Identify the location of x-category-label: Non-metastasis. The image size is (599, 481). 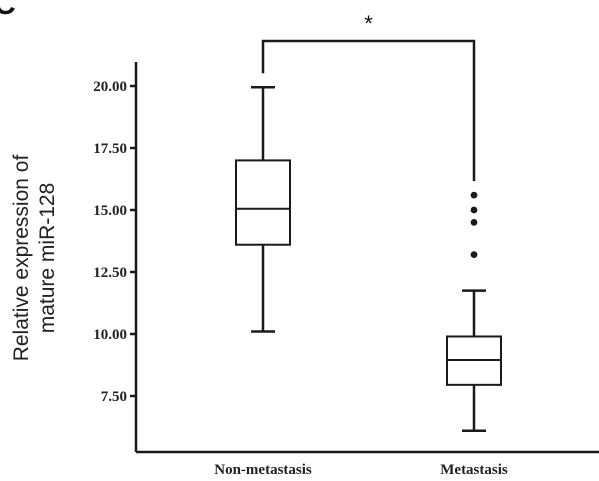
(263, 470).